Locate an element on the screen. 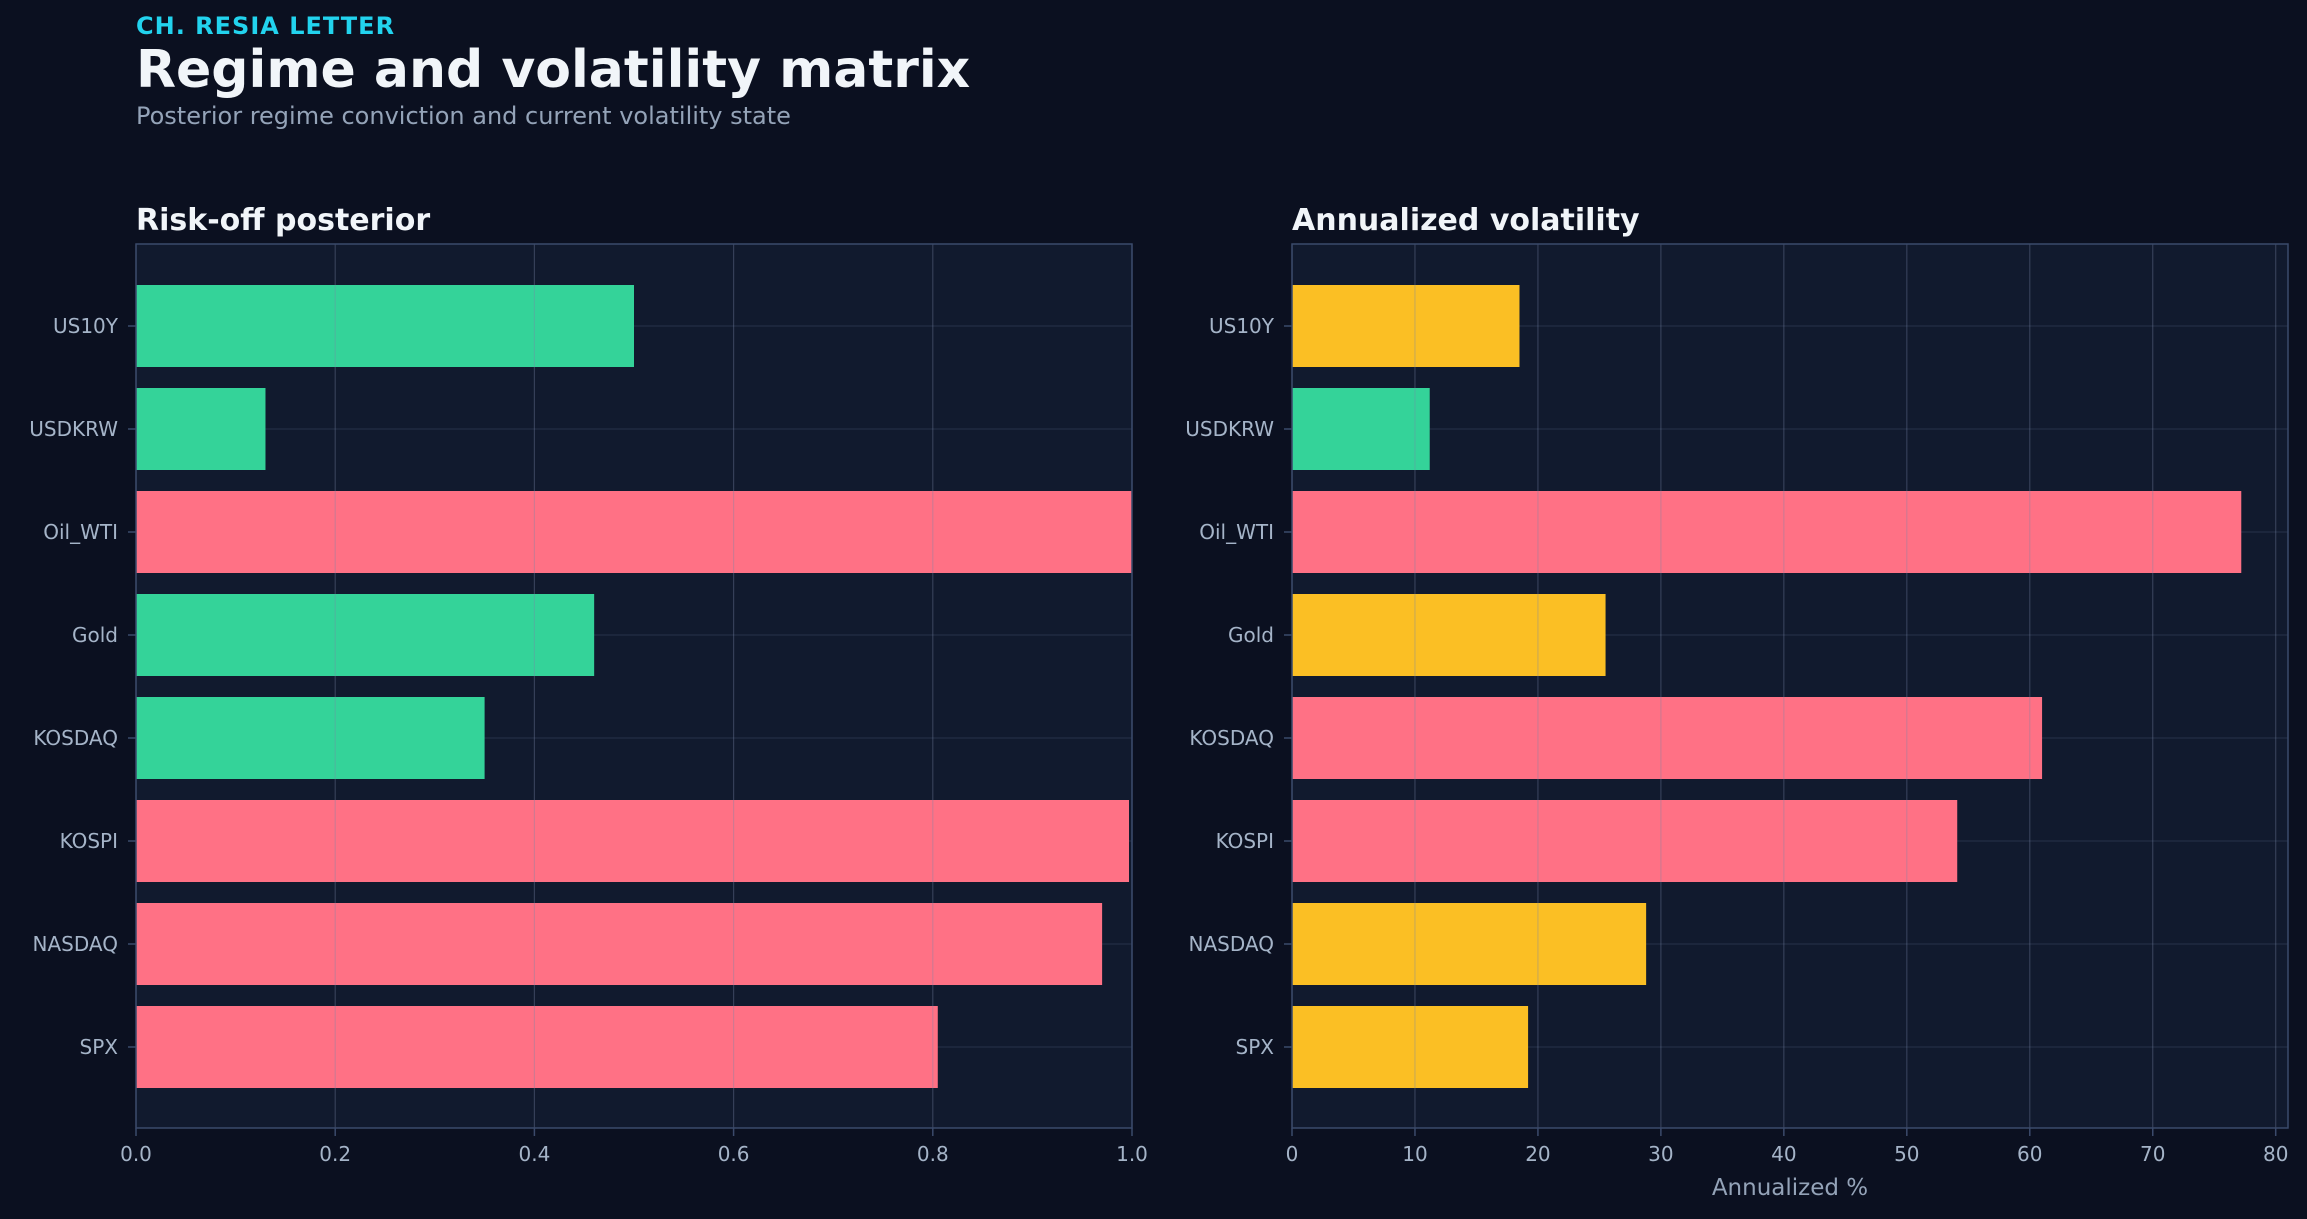 The image size is (2307, 1219). page-title: Regime and volatility matrix is located at coordinates (553, 70).